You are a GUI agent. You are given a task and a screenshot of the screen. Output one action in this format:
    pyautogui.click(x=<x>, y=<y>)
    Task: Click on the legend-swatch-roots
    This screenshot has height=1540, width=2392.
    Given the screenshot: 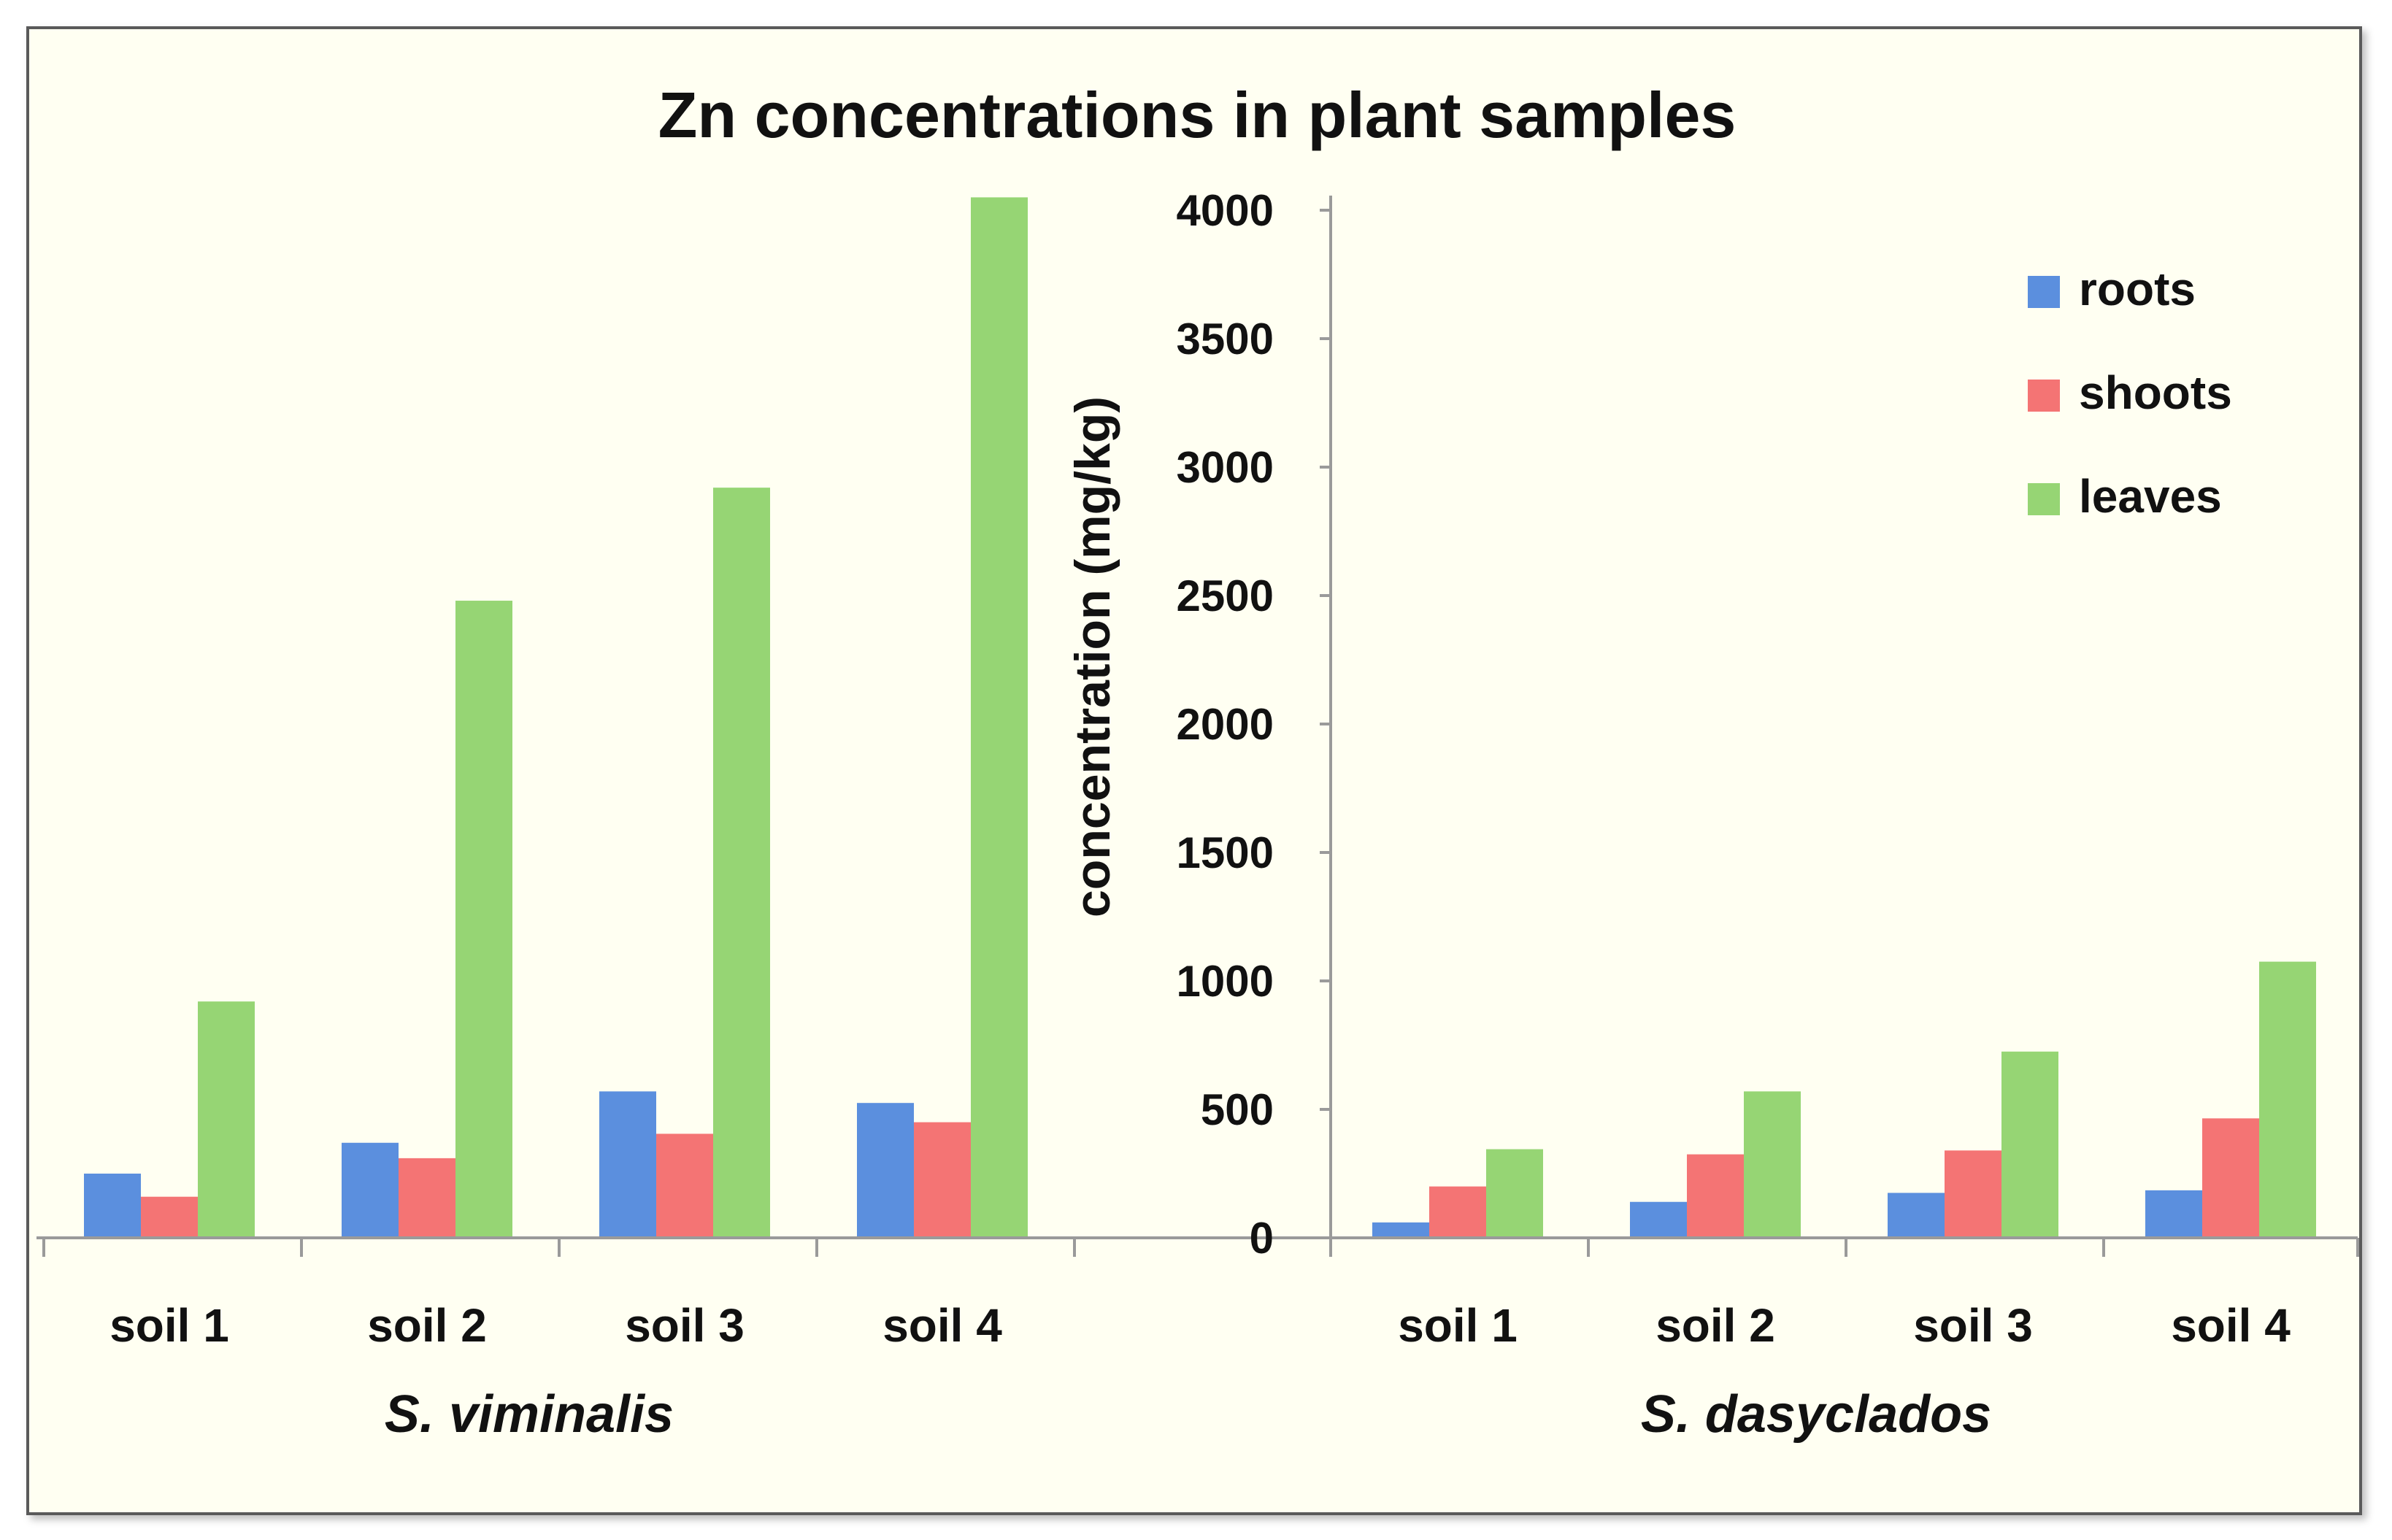 What is the action you would take?
    pyautogui.click(x=2044, y=292)
    